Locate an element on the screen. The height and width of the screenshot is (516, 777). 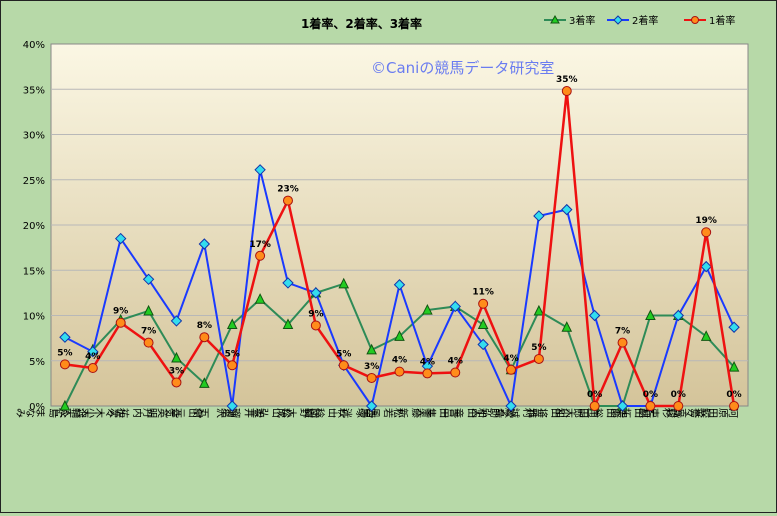
y-tick-label: 15% is located at coordinates (34, 271).